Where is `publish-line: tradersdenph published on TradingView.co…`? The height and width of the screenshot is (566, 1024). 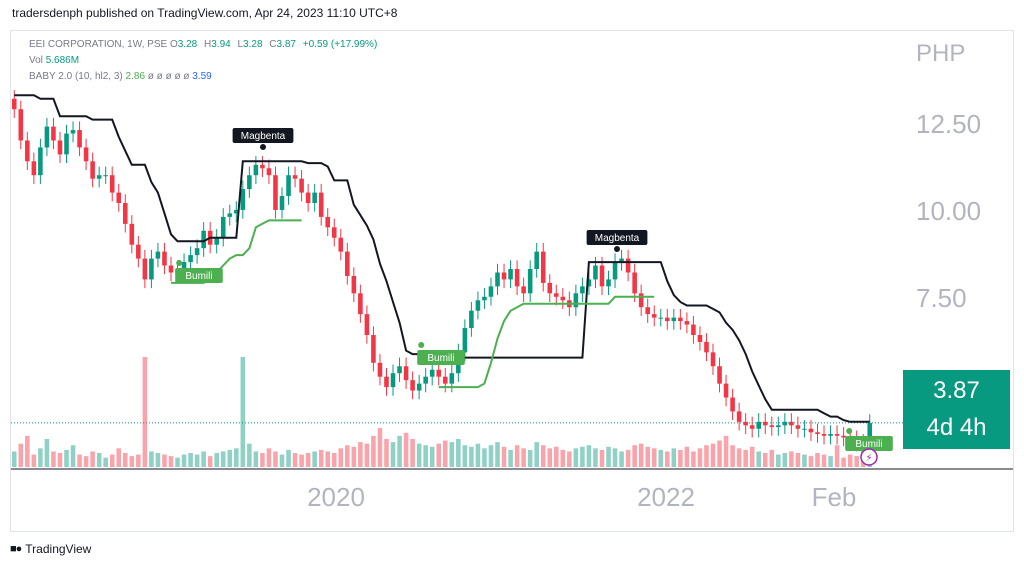
publish-line: tradersdenph published on TradingView.co… is located at coordinates (205, 13).